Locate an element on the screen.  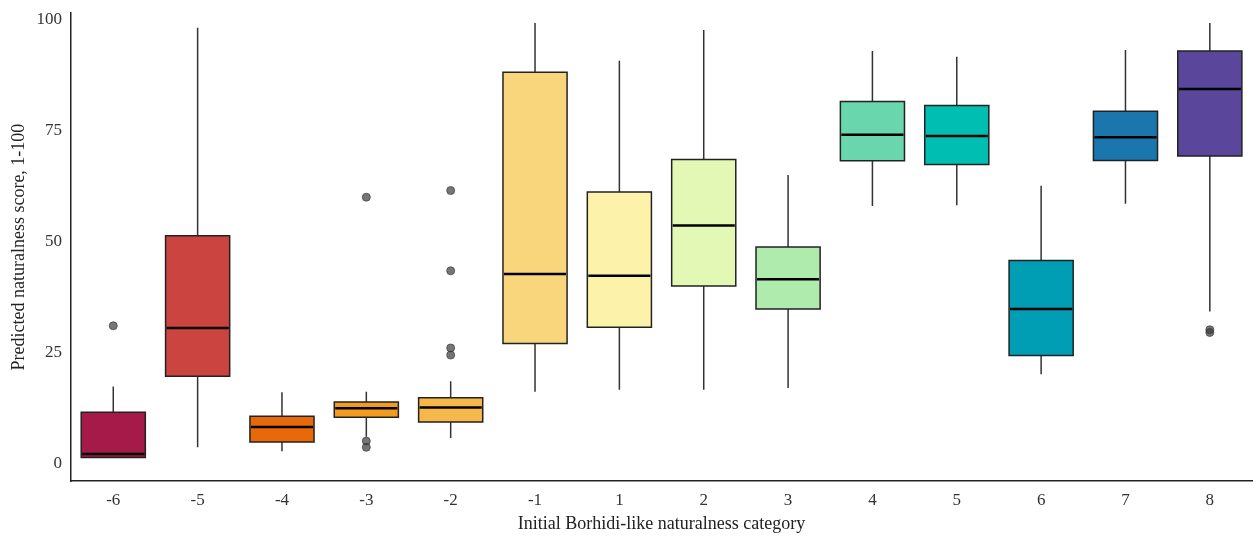
y-tick-label: 25 is located at coordinates (54, 351).